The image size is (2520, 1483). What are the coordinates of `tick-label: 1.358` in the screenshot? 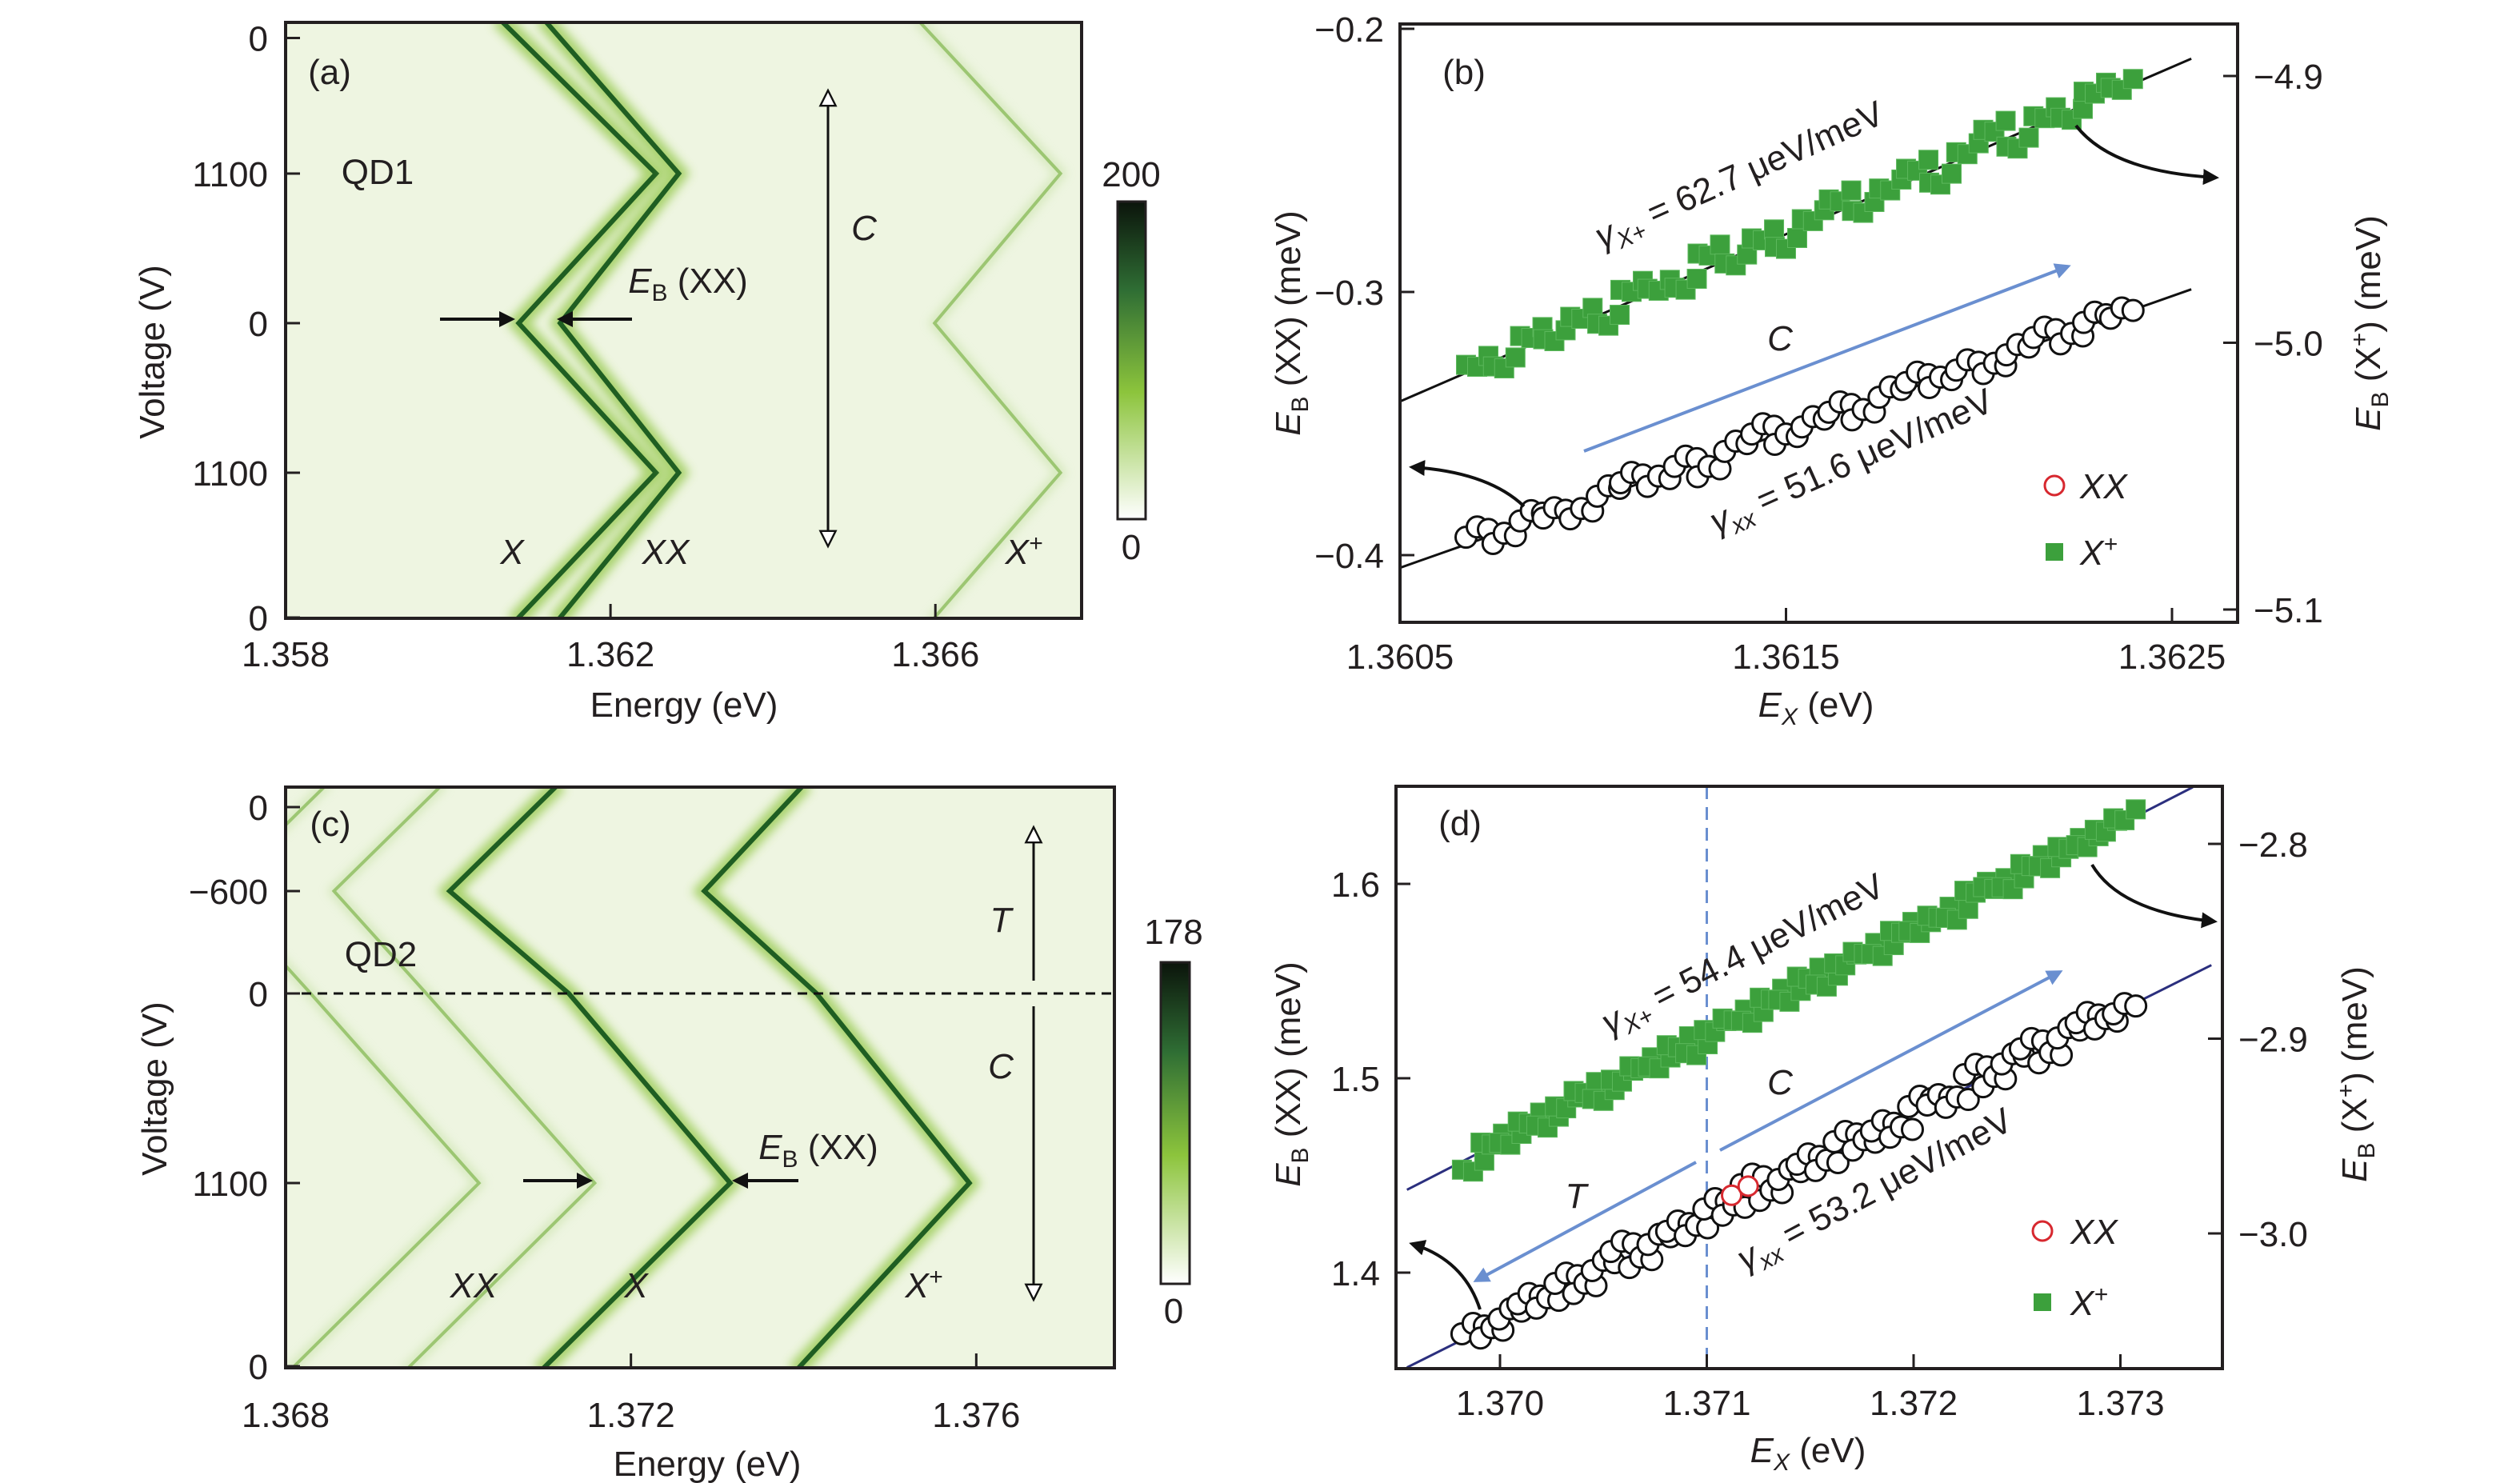 It's located at (286, 654).